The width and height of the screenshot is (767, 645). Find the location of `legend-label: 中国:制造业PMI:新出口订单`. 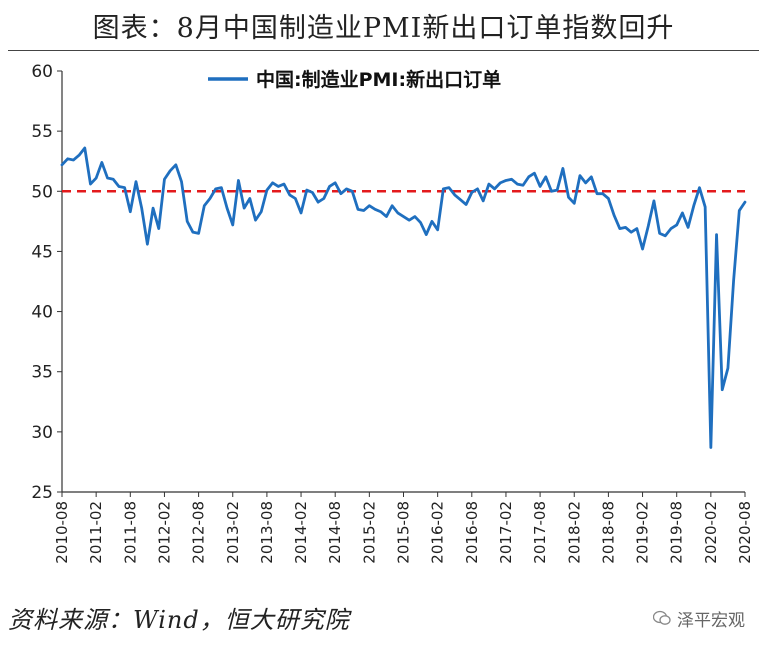

legend-label: 中国:制造业PMI:新出口订单 is located at coordinates (378, 79).